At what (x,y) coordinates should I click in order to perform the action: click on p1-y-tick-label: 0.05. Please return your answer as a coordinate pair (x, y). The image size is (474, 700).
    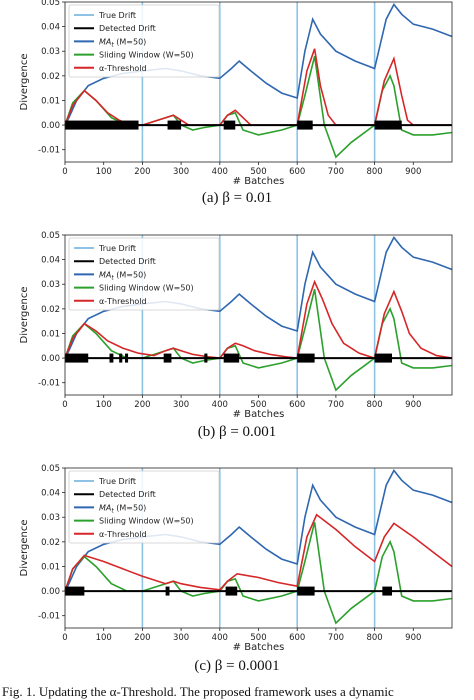
    Looking at the image, I should click on (50, 236).